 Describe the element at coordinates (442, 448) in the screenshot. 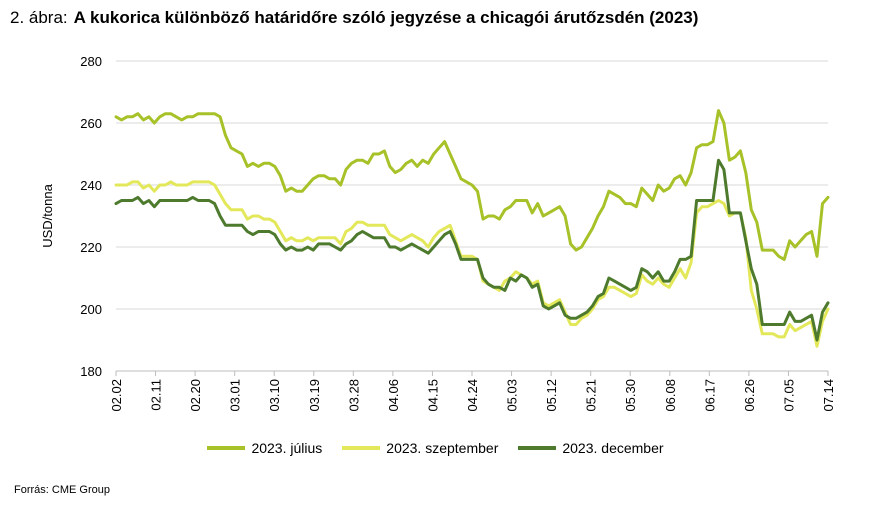

I see `legend-label-september: 2023. szeptember` at that location.